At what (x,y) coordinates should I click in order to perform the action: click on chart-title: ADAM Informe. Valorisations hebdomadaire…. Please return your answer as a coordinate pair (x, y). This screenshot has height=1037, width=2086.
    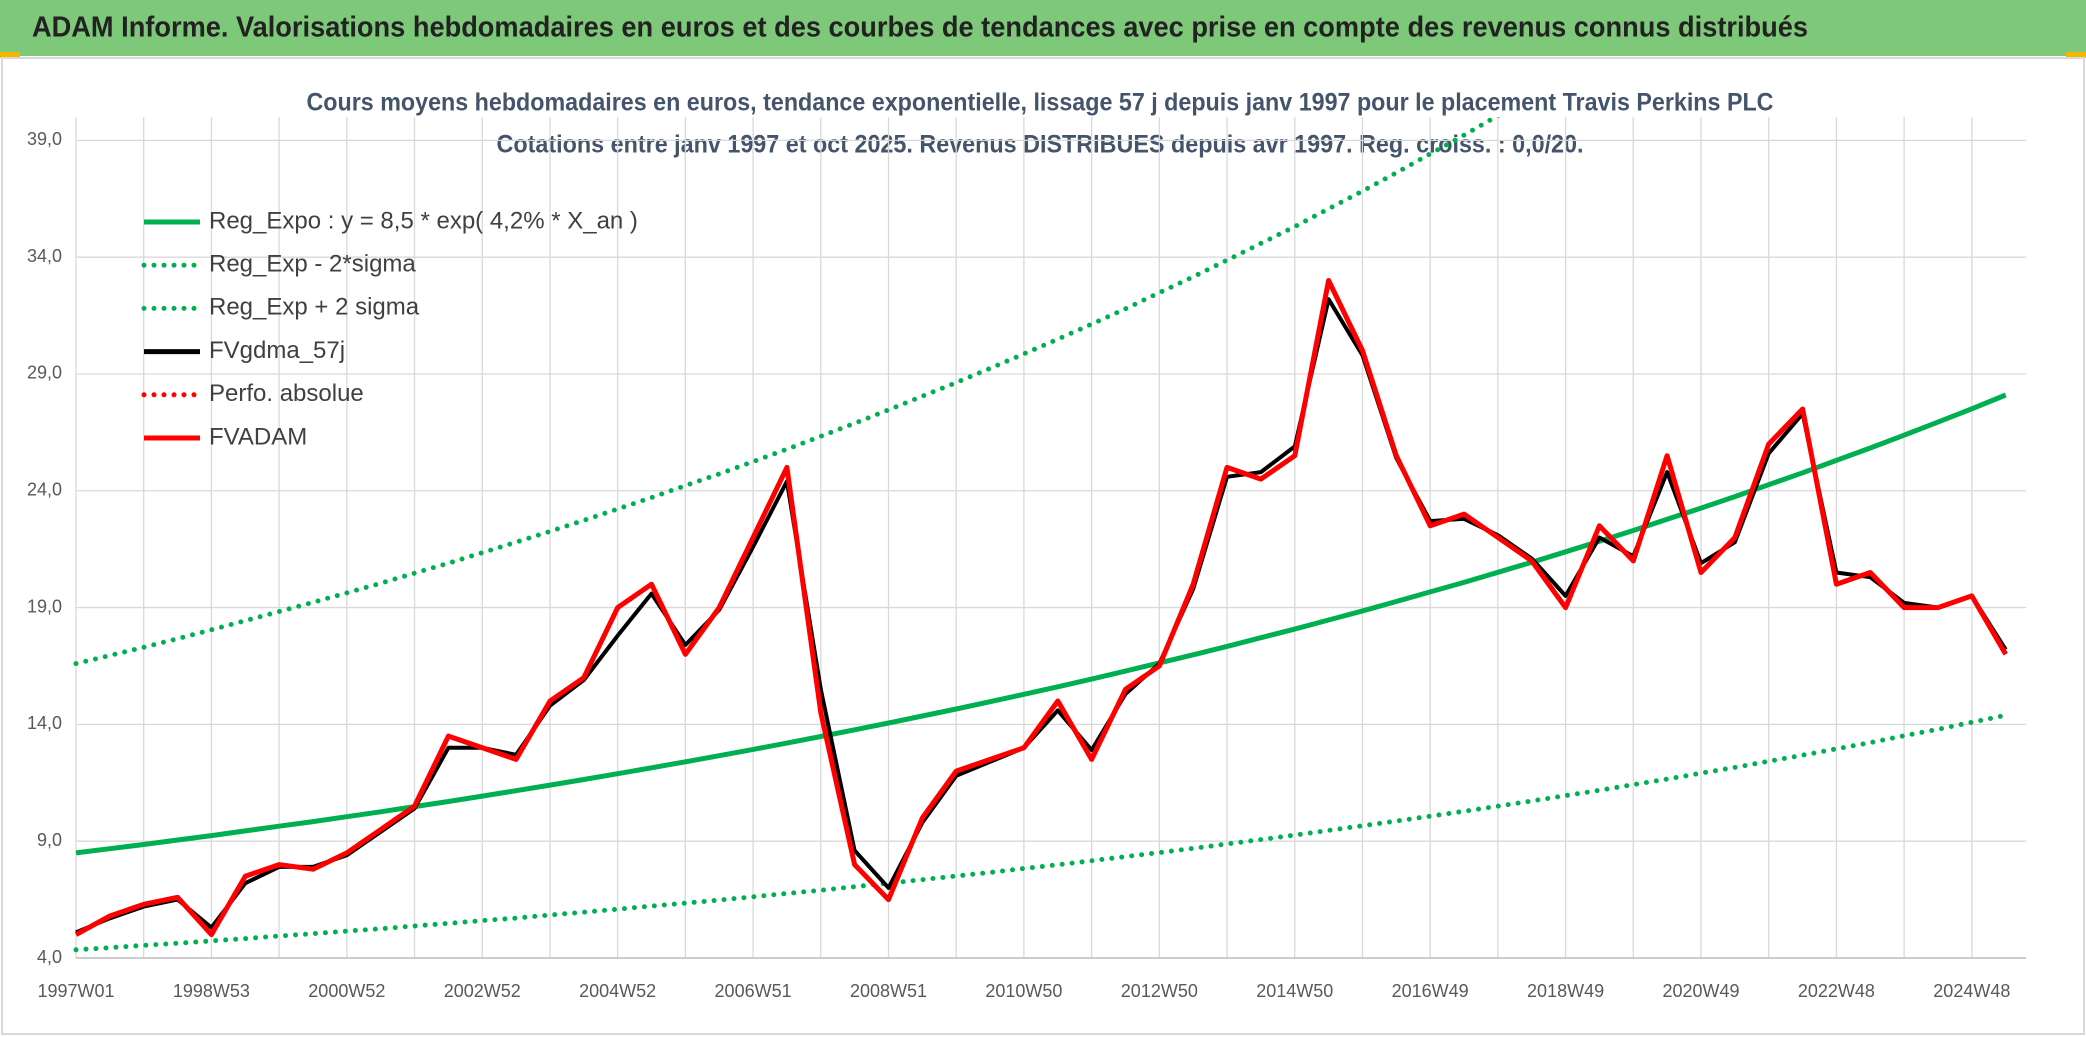
    Looking at the image, I should click on (920, 28).